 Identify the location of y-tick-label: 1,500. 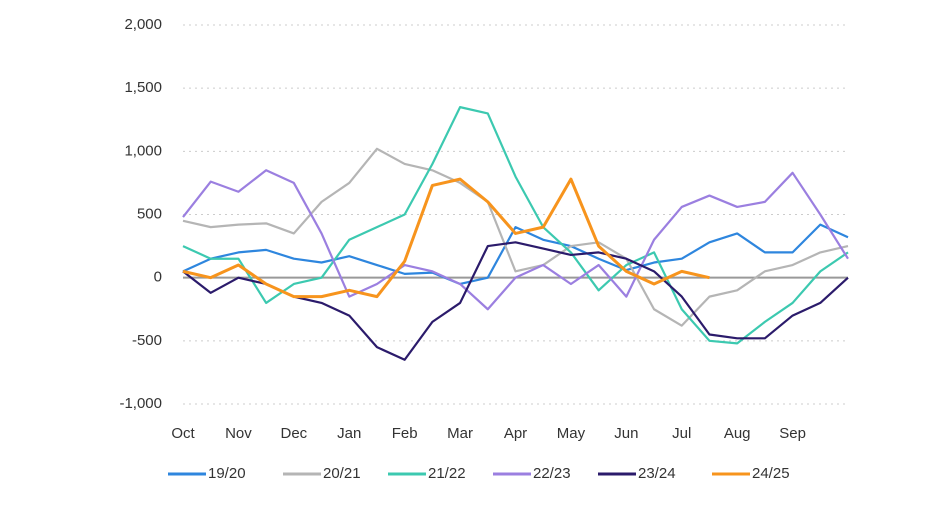
(143, 87).